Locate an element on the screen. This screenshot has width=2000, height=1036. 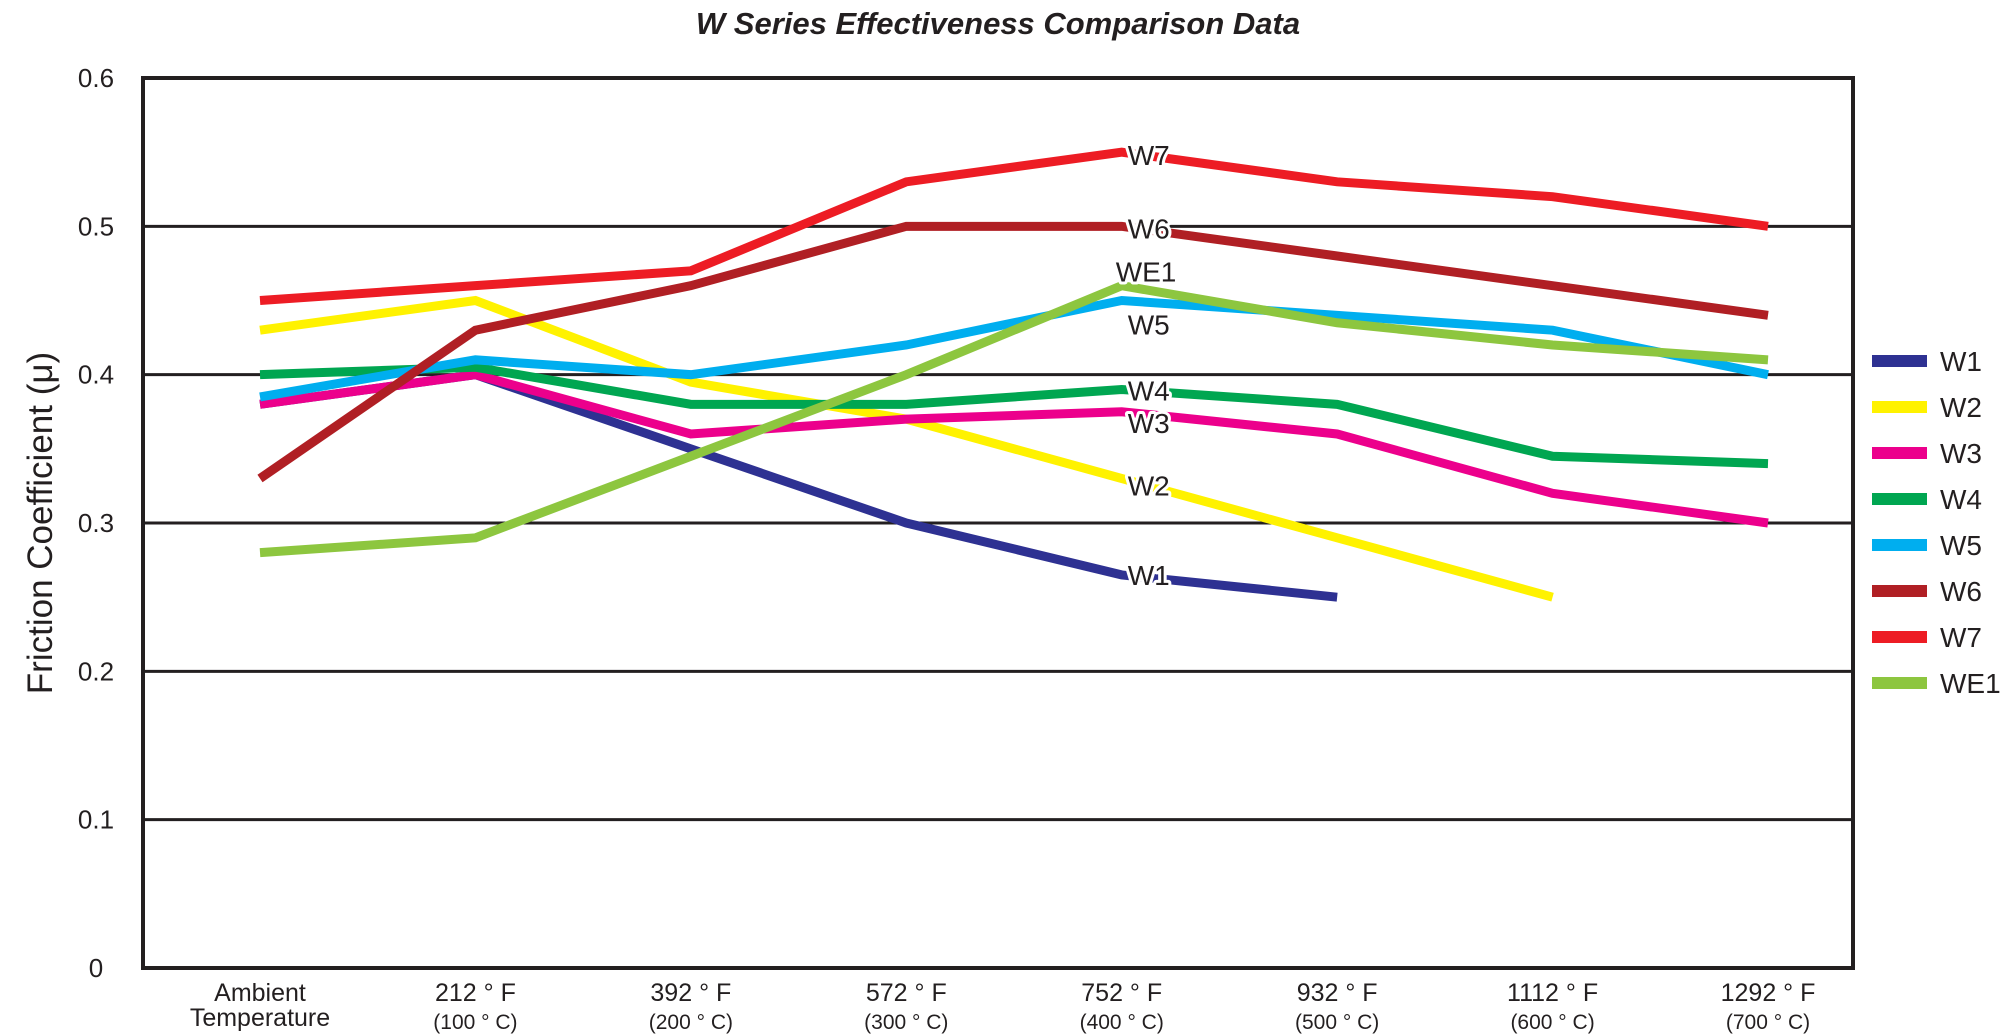
series-line-w3 is located at coordinates (1014, 449).